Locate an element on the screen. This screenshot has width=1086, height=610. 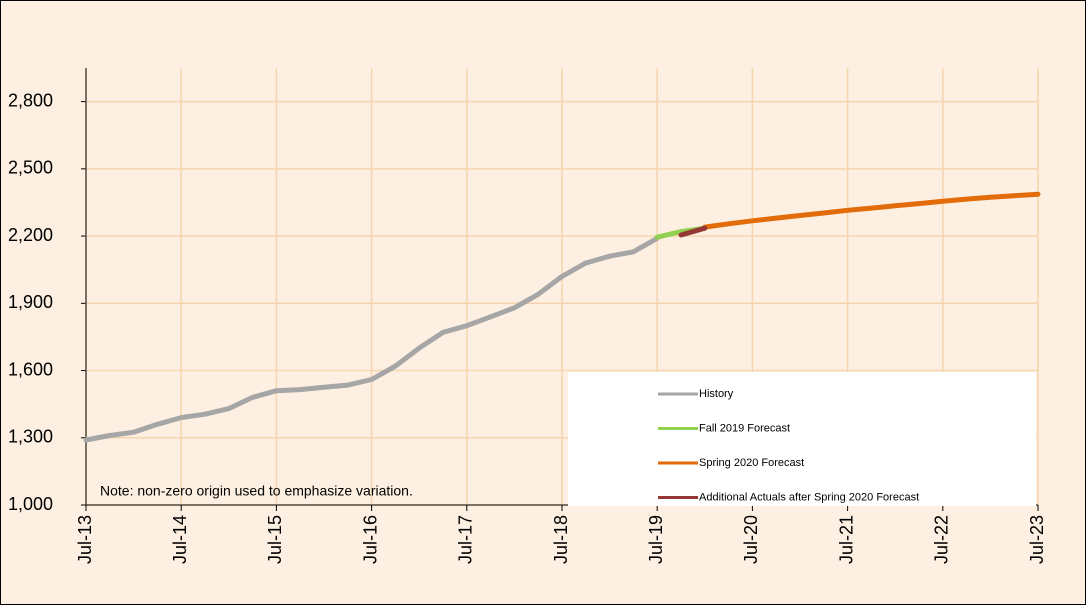
x-tick-label: Jul-16 is located at coordinates (370, 539).